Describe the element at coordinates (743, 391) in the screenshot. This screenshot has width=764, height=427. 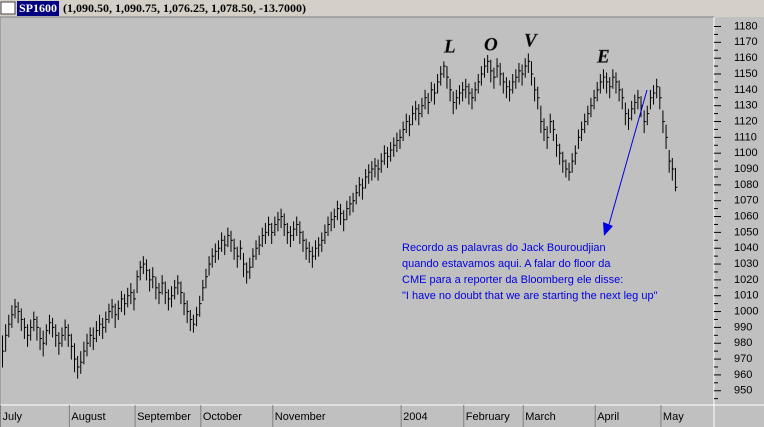
I see `y-tick-label: 950` at that location.